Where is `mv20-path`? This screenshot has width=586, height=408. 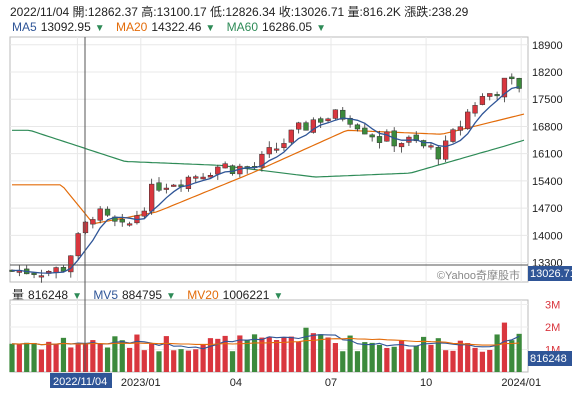
mv20-path is located at coordinates (265, 341).